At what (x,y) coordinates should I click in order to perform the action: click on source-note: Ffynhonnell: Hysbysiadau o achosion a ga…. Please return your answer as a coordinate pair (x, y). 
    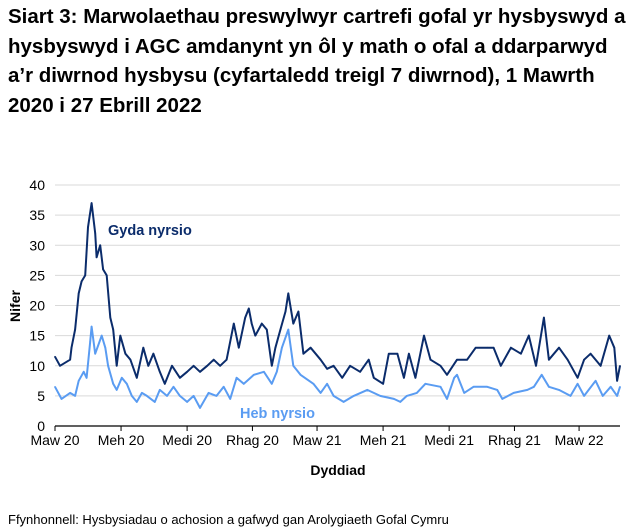
    Looking at the image, I should click on (228, 519).